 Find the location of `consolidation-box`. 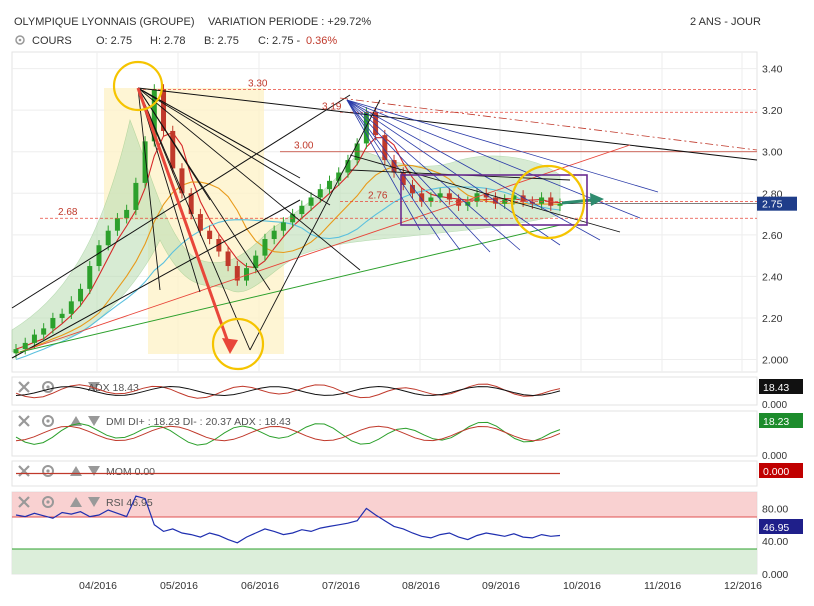

consolidation-box is located at coordinates (494, 200).